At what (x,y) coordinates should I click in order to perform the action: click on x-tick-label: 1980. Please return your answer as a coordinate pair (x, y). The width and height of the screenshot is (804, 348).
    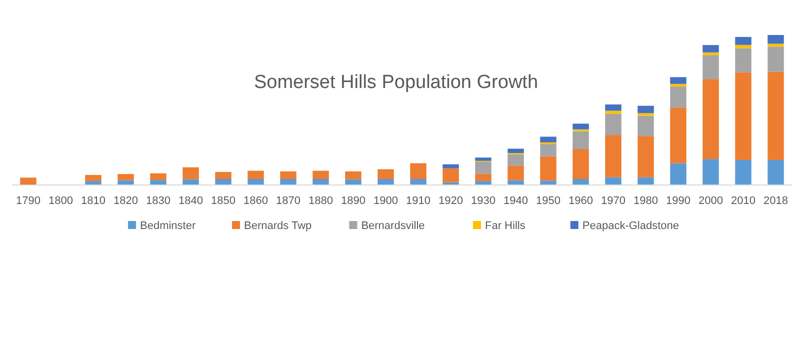
    Looking at the image, I should click on (646, 201).